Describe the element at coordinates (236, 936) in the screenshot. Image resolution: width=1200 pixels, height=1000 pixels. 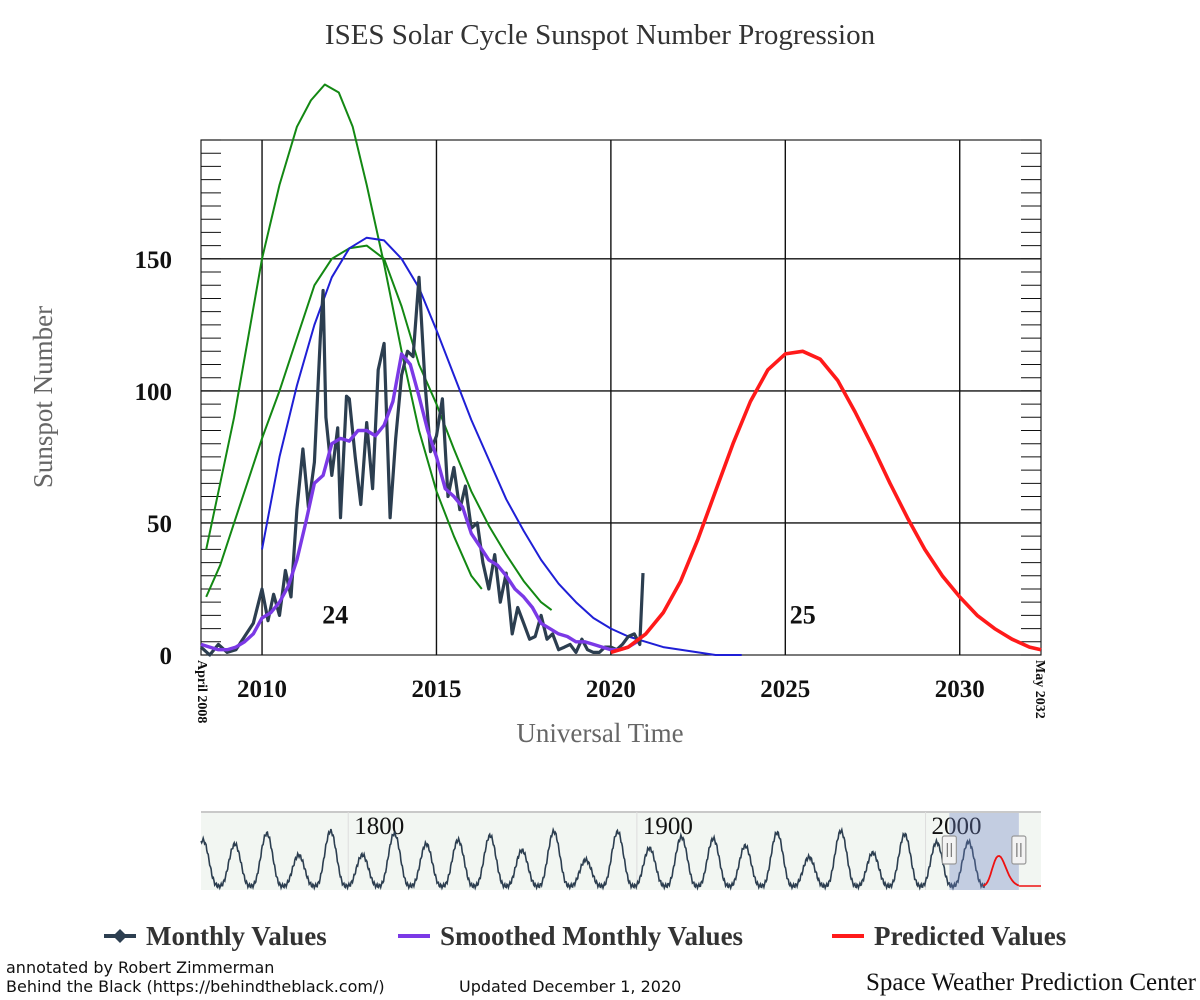
I see `legend-label: Monthly Values` at that location.